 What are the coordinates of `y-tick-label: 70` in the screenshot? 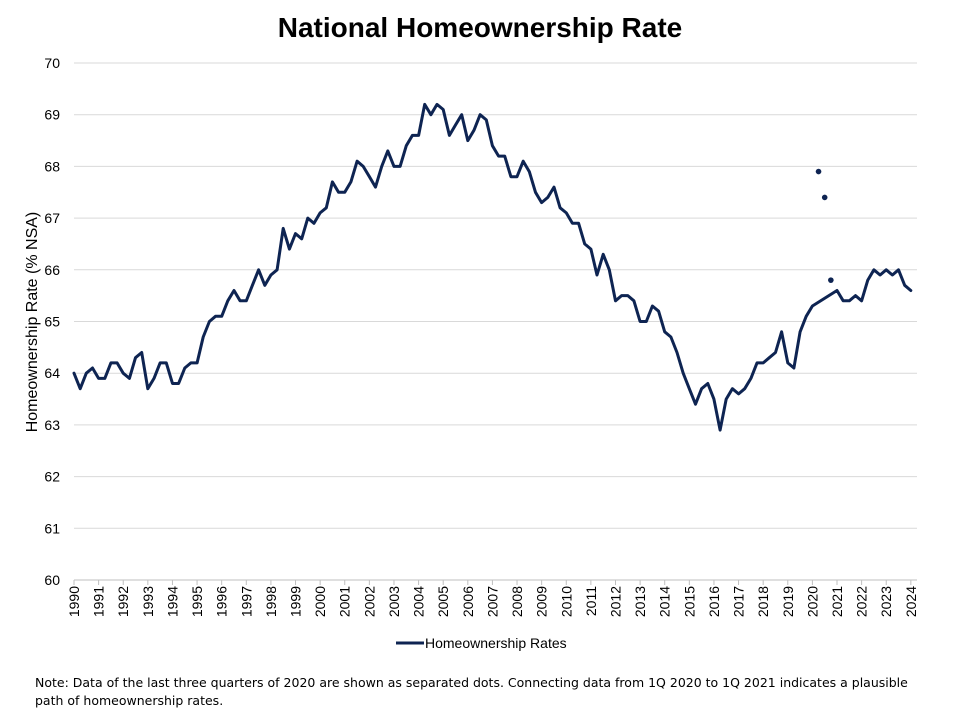 It's located at (52, 63).